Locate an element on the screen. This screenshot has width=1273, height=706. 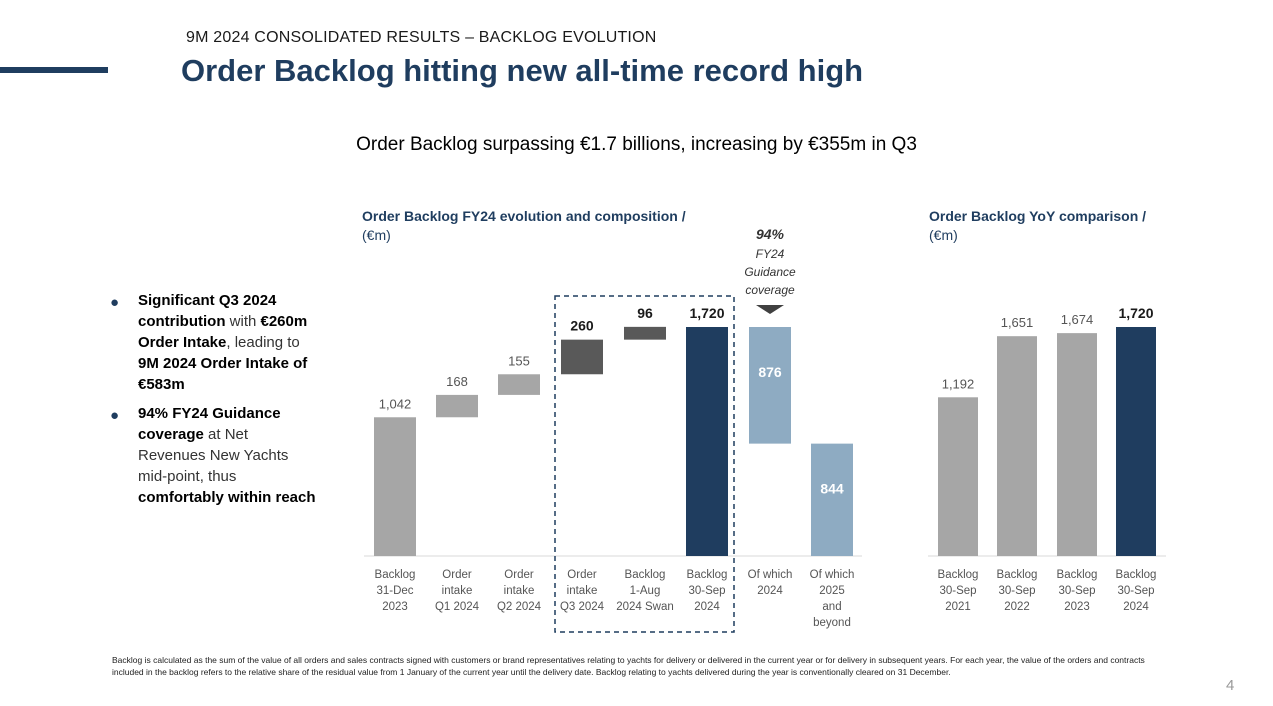
waterfall-value-label: 876 is located at coordinates (770, 372).